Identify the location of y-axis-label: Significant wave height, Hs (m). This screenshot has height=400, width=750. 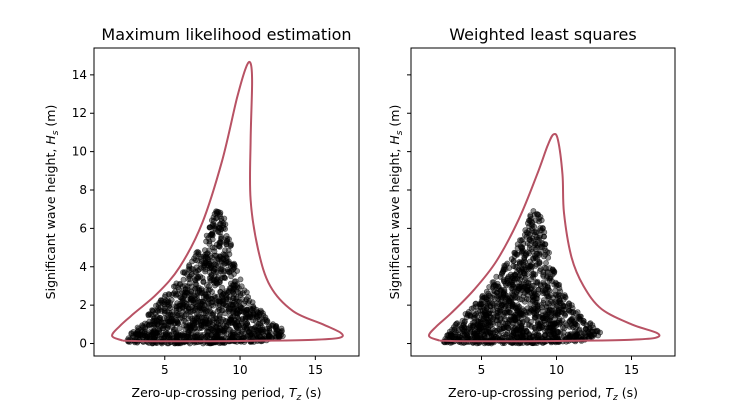
(52, 202).